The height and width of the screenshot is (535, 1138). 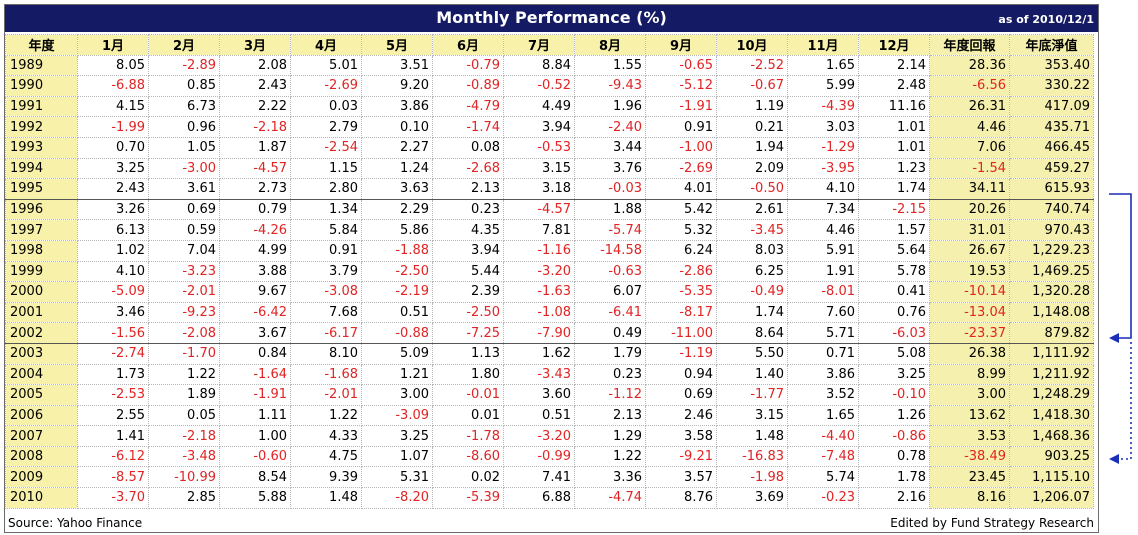 What do you see at coordinates (823, 333) in the screenshot?
I see `monthly-return-cell: 5.71` at bounding box center [823, 333].